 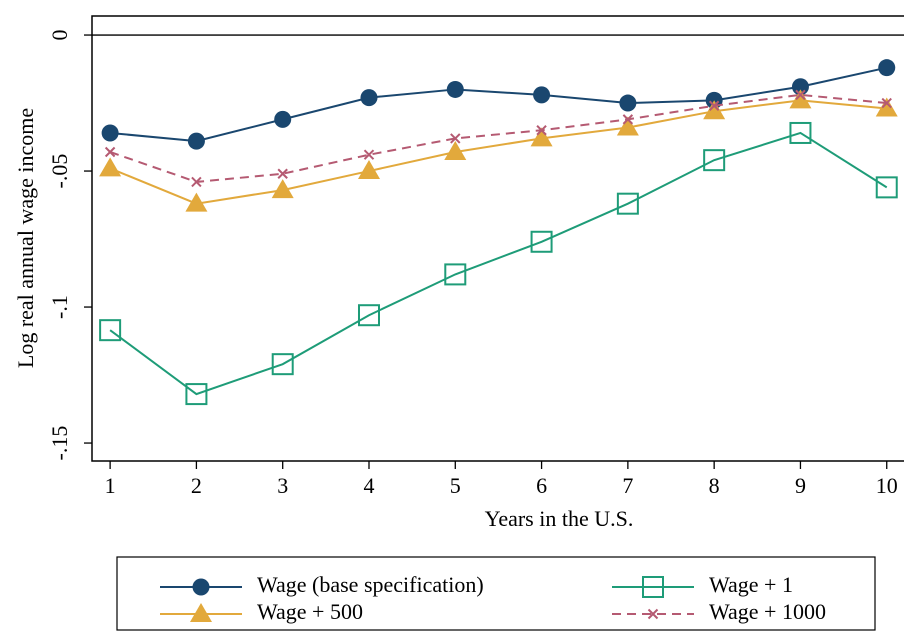 What do you see at coordinates (368, 485) in the screenshot?
I see `x-tick-label: 4` at bounding box center [368, 485].